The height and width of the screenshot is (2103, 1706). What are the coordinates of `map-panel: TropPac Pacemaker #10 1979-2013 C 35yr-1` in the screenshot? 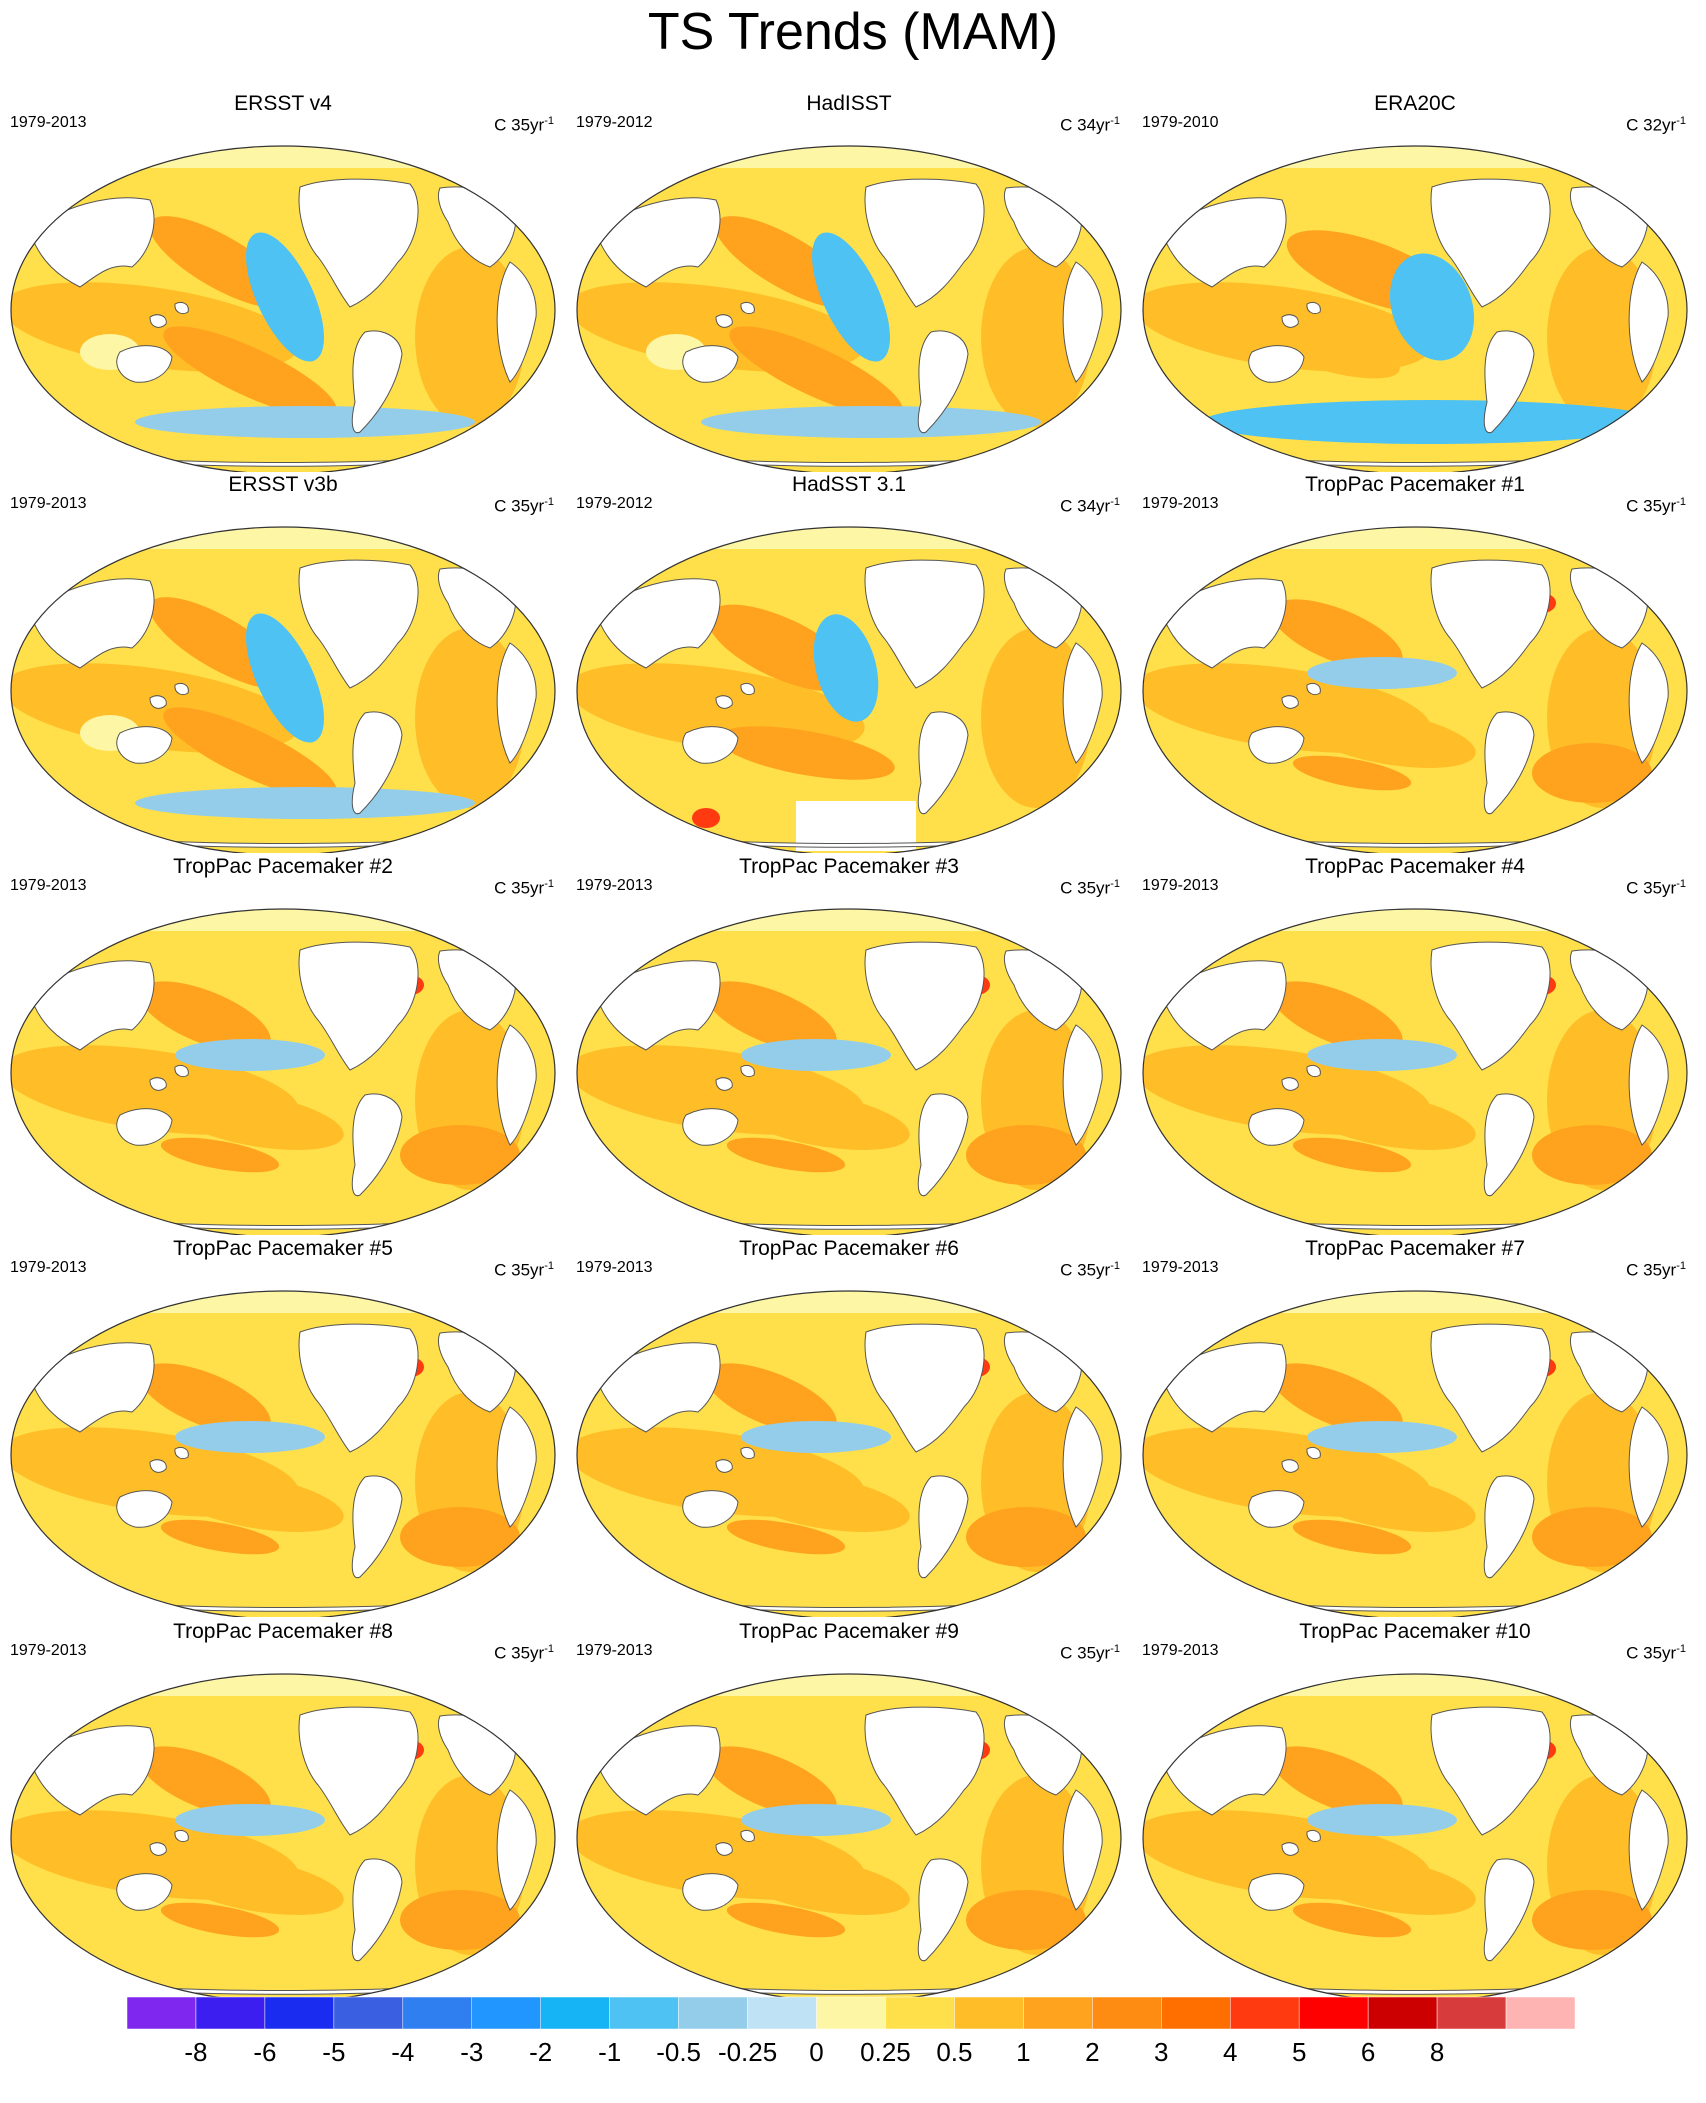 It's located at (1415, 1810).